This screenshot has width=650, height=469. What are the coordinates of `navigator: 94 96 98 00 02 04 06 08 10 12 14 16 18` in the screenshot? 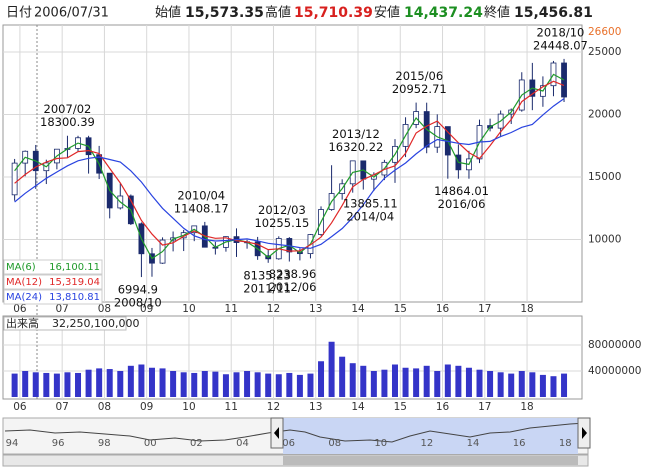 It's located at (296, 442).